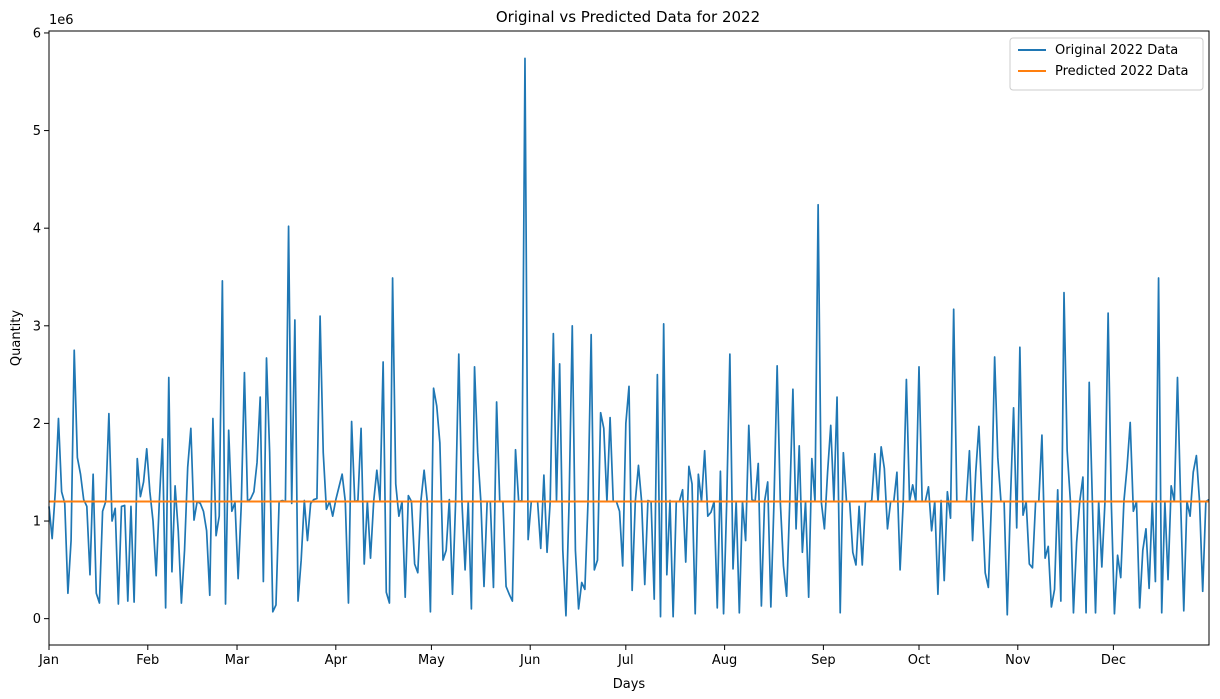  I want to click on x-axis-label: Days, so click(629, 684).